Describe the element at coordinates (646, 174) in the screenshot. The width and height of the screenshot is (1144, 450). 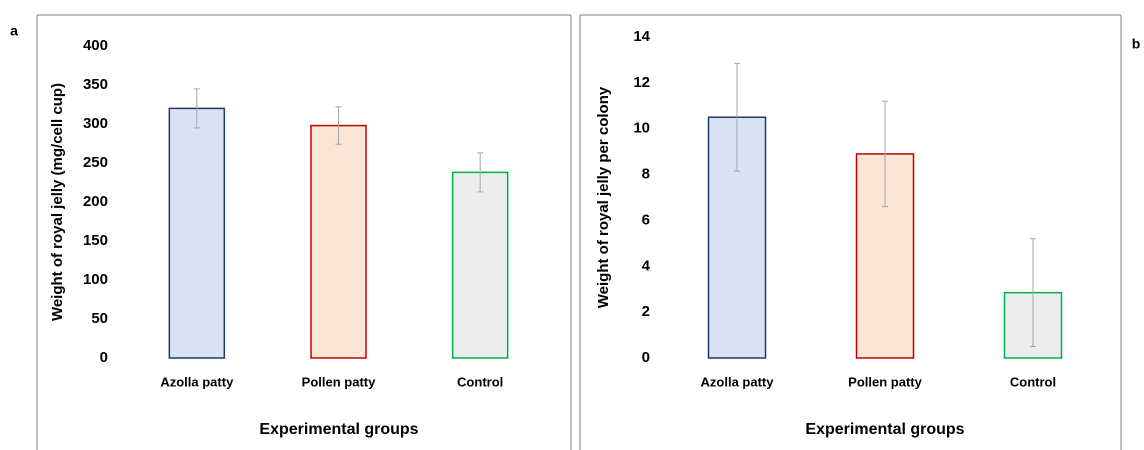
I see `y-tick-label: 8` at that location.